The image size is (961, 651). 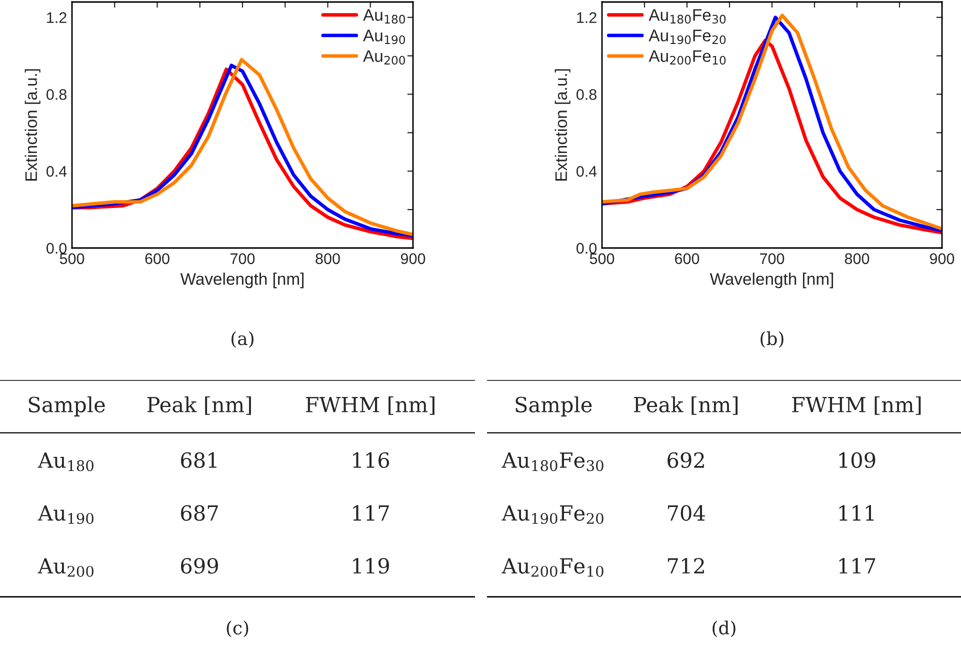 What do you see at coordinates (243, 339) in the screenshot?
I see `text: (a)` at bounding box center [243, 339].